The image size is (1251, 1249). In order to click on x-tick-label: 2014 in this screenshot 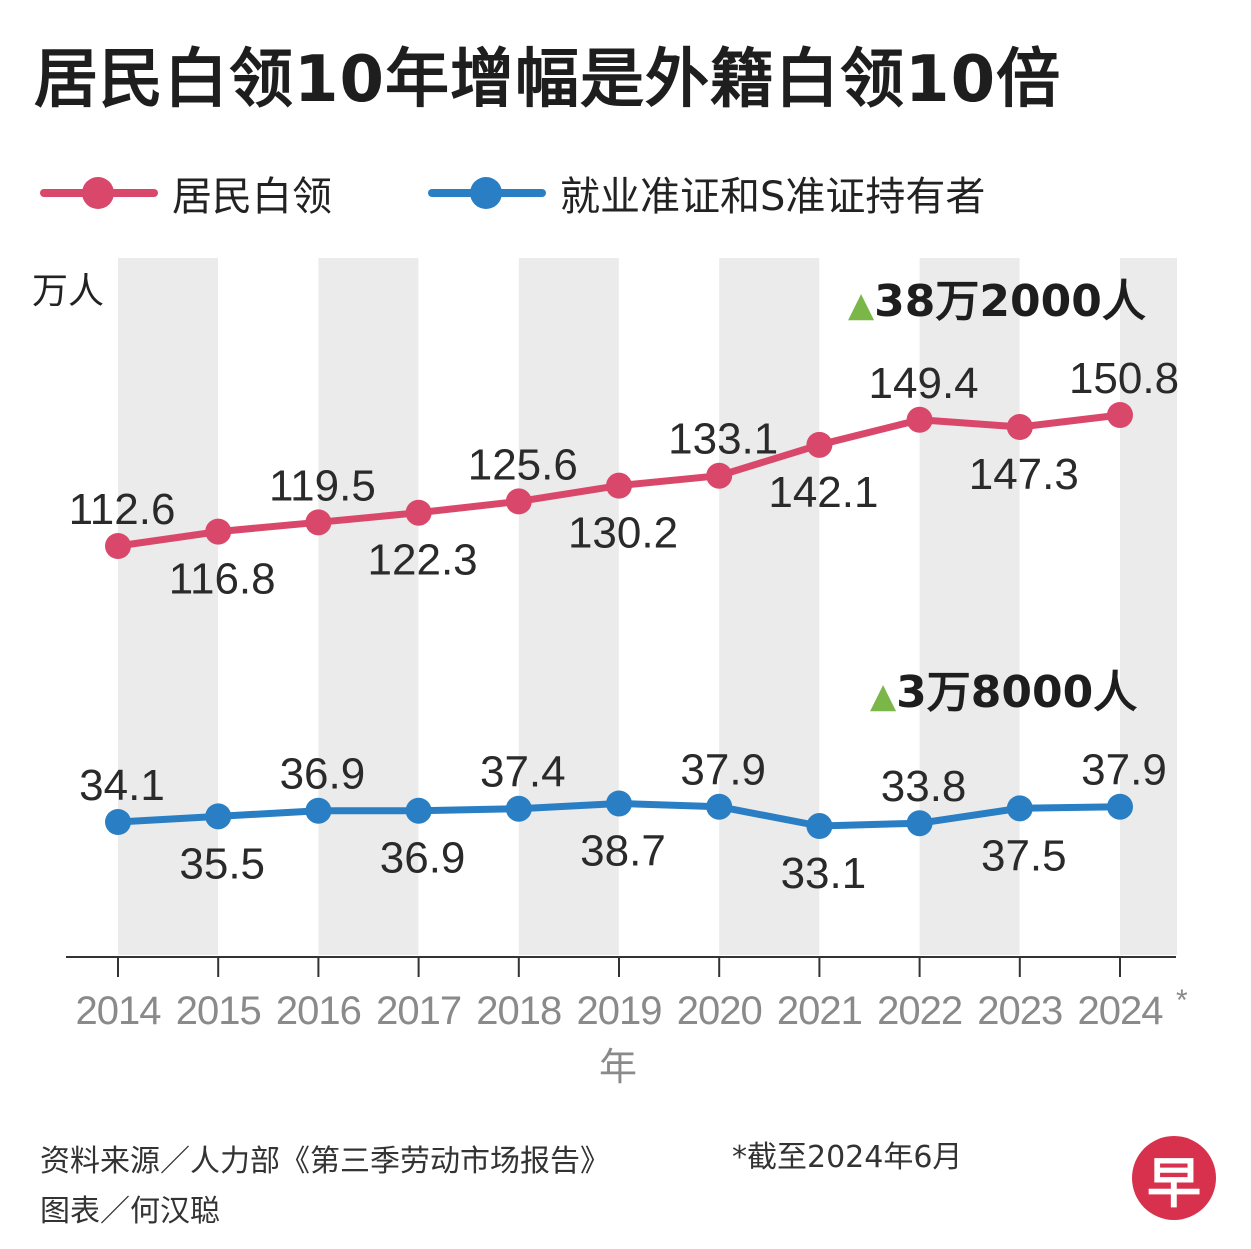, I will do `click(119, 1011)`.